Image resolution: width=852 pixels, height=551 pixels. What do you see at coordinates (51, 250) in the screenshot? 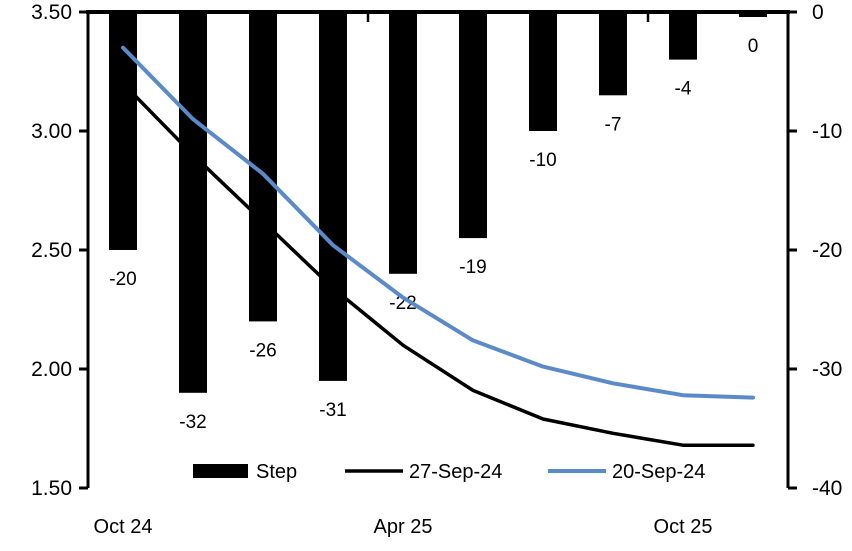
I see `left-axis-tick-label: 2.50` at bounding box center [51, 250].